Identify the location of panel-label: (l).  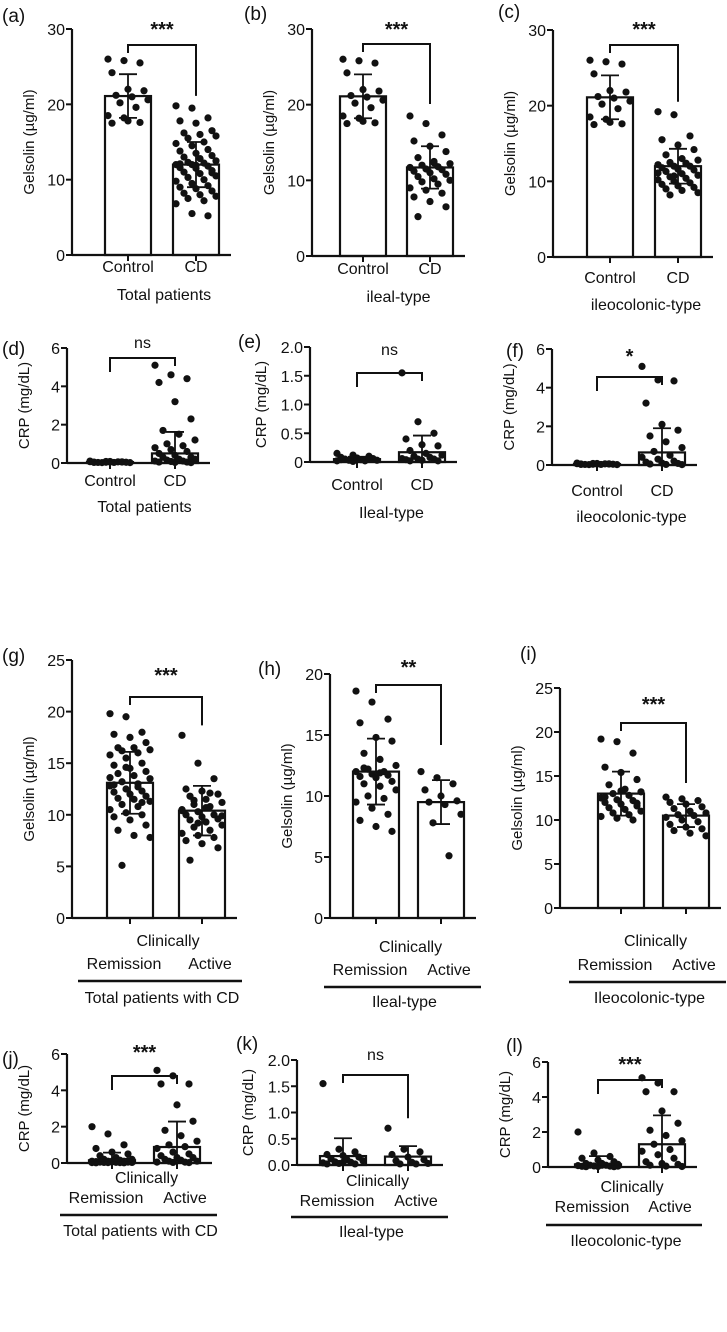
(514, 1046).